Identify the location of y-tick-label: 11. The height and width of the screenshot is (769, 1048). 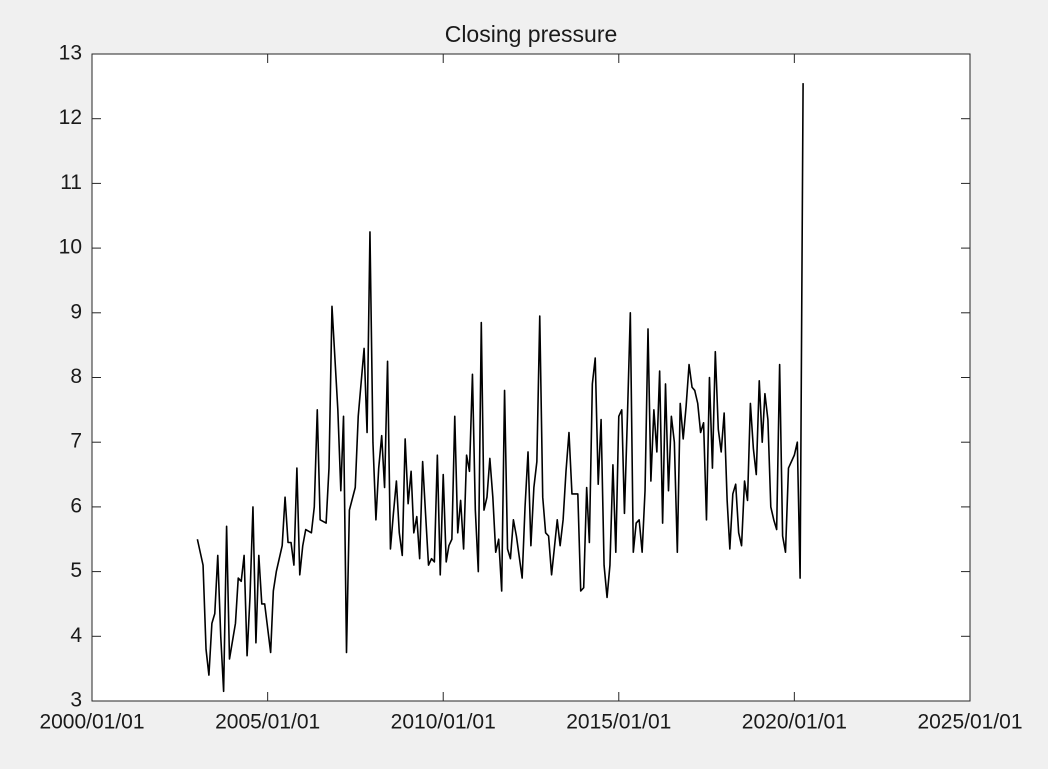
(71, 182).